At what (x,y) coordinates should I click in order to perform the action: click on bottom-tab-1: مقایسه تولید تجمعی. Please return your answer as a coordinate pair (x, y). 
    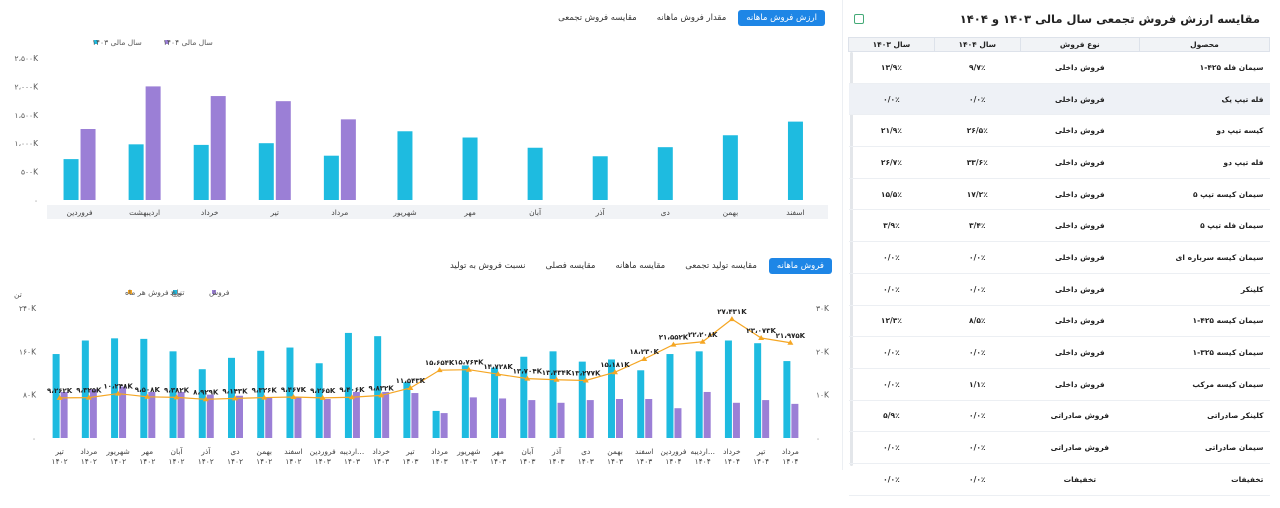
    Looking at the image, I should click on (721, 266).